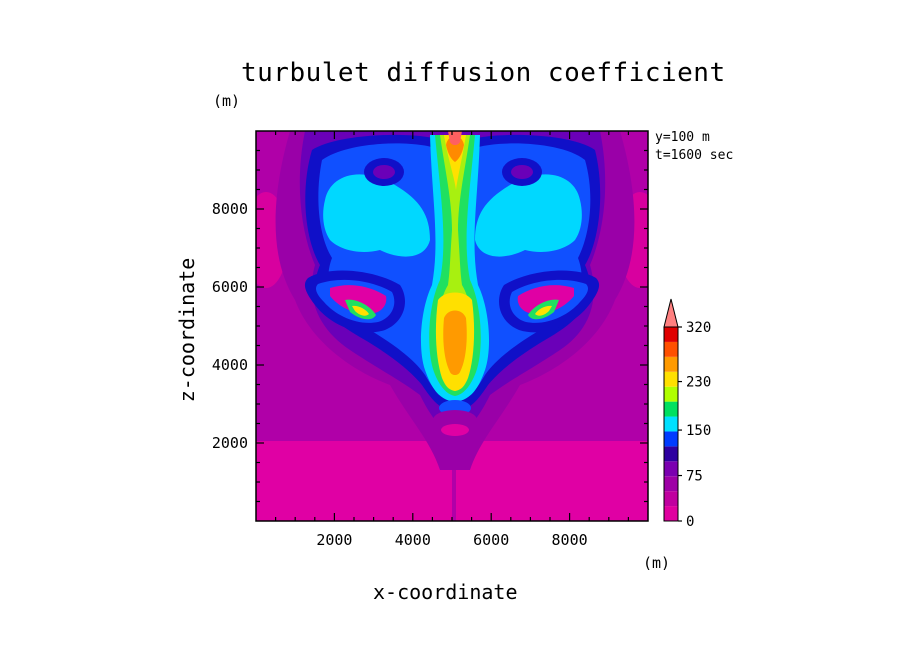  I want to click on x-axis-unit: (m), so click(657, 563).